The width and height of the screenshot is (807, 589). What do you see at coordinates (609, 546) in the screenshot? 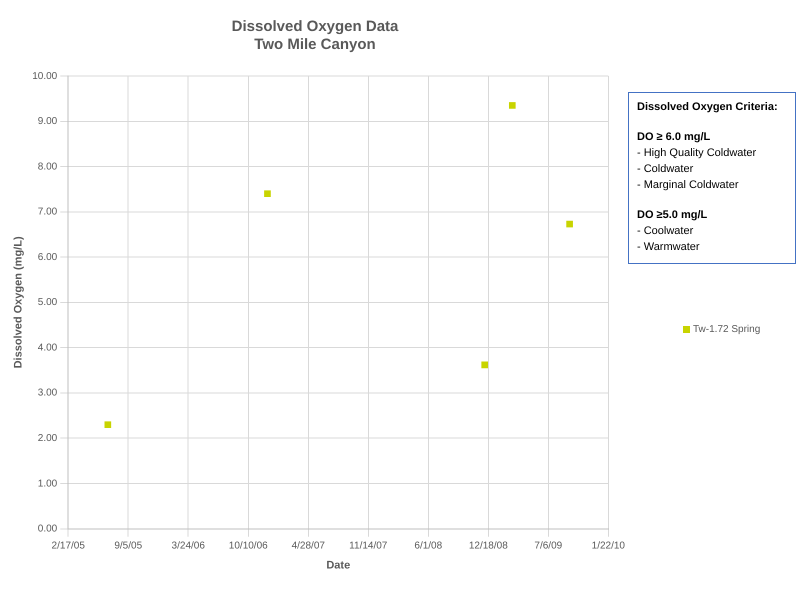
I see `x-tick-label: 1/22/10` at bounding box center [609, 546].